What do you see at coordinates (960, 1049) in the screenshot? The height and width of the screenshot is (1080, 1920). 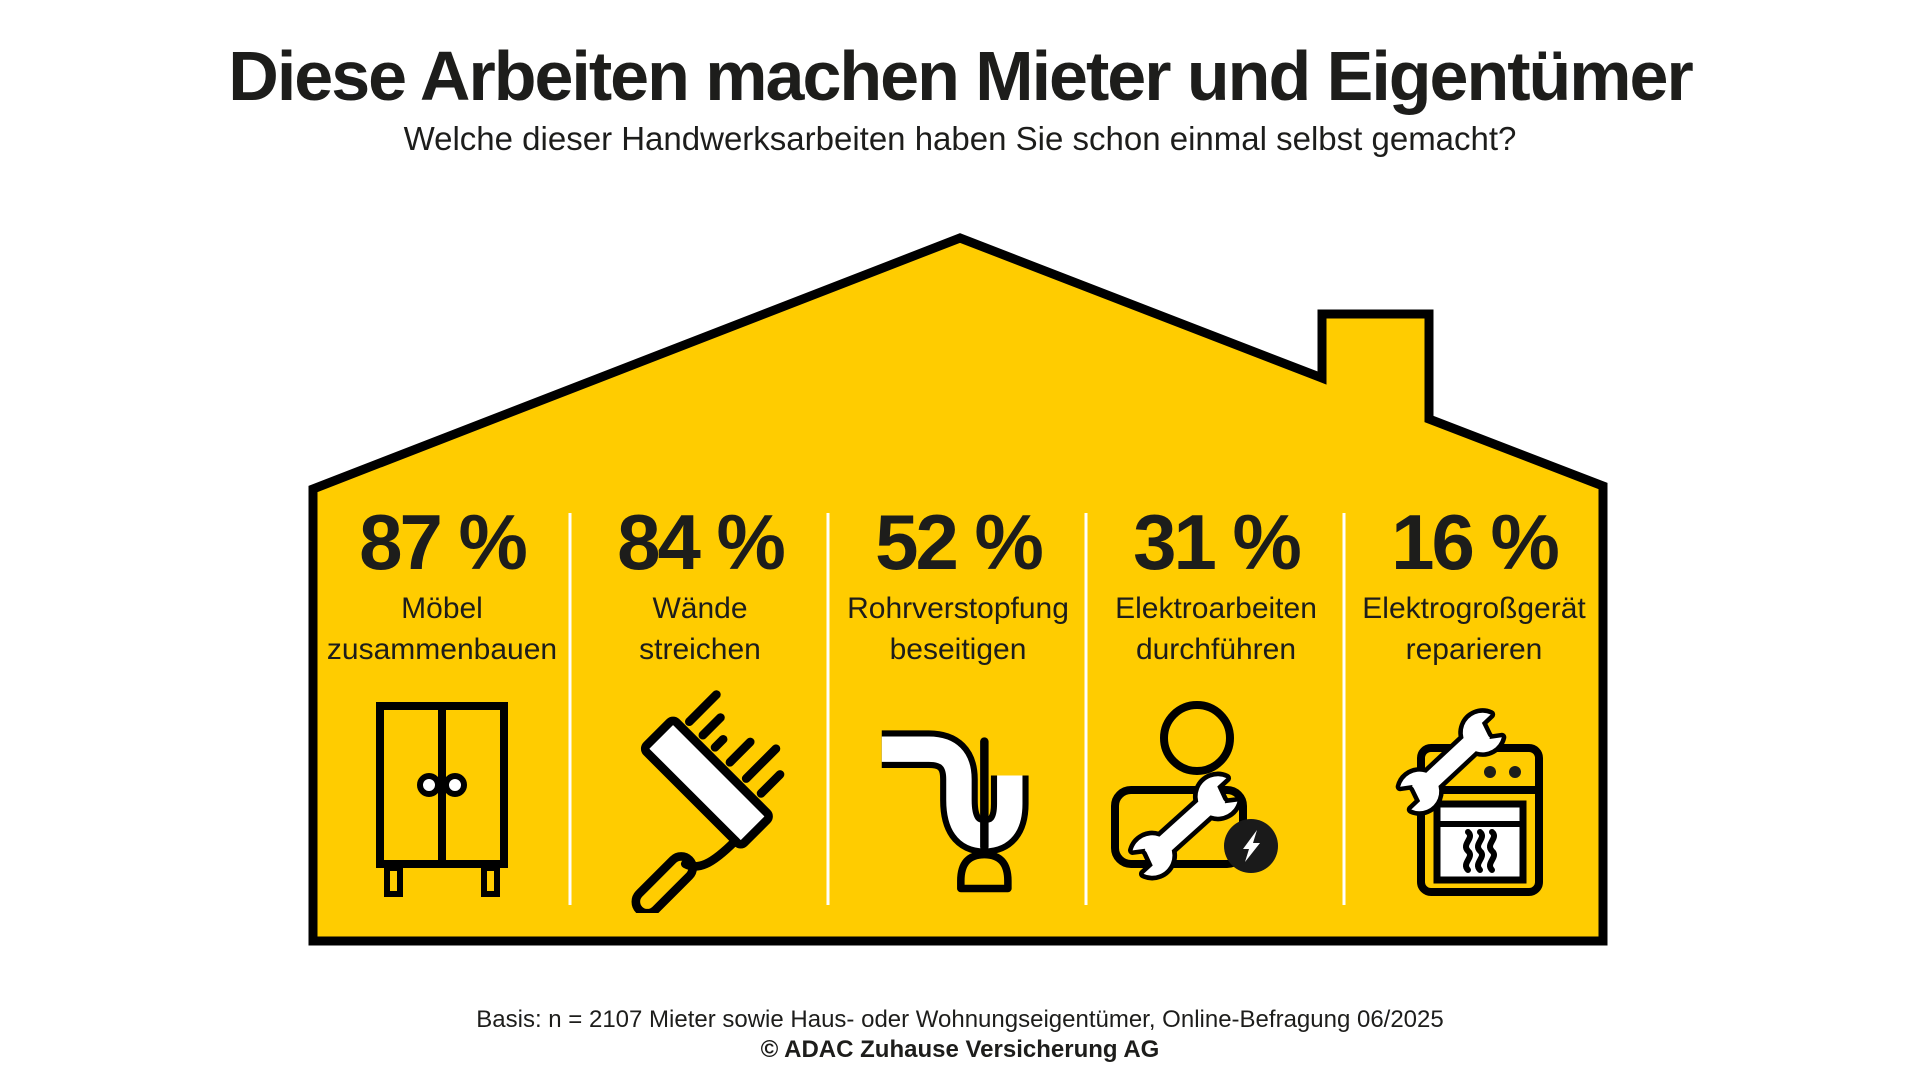 I see `copyright-note: © ADAC Zuhause Versicherung AG` at bounding box center [960, 1049].